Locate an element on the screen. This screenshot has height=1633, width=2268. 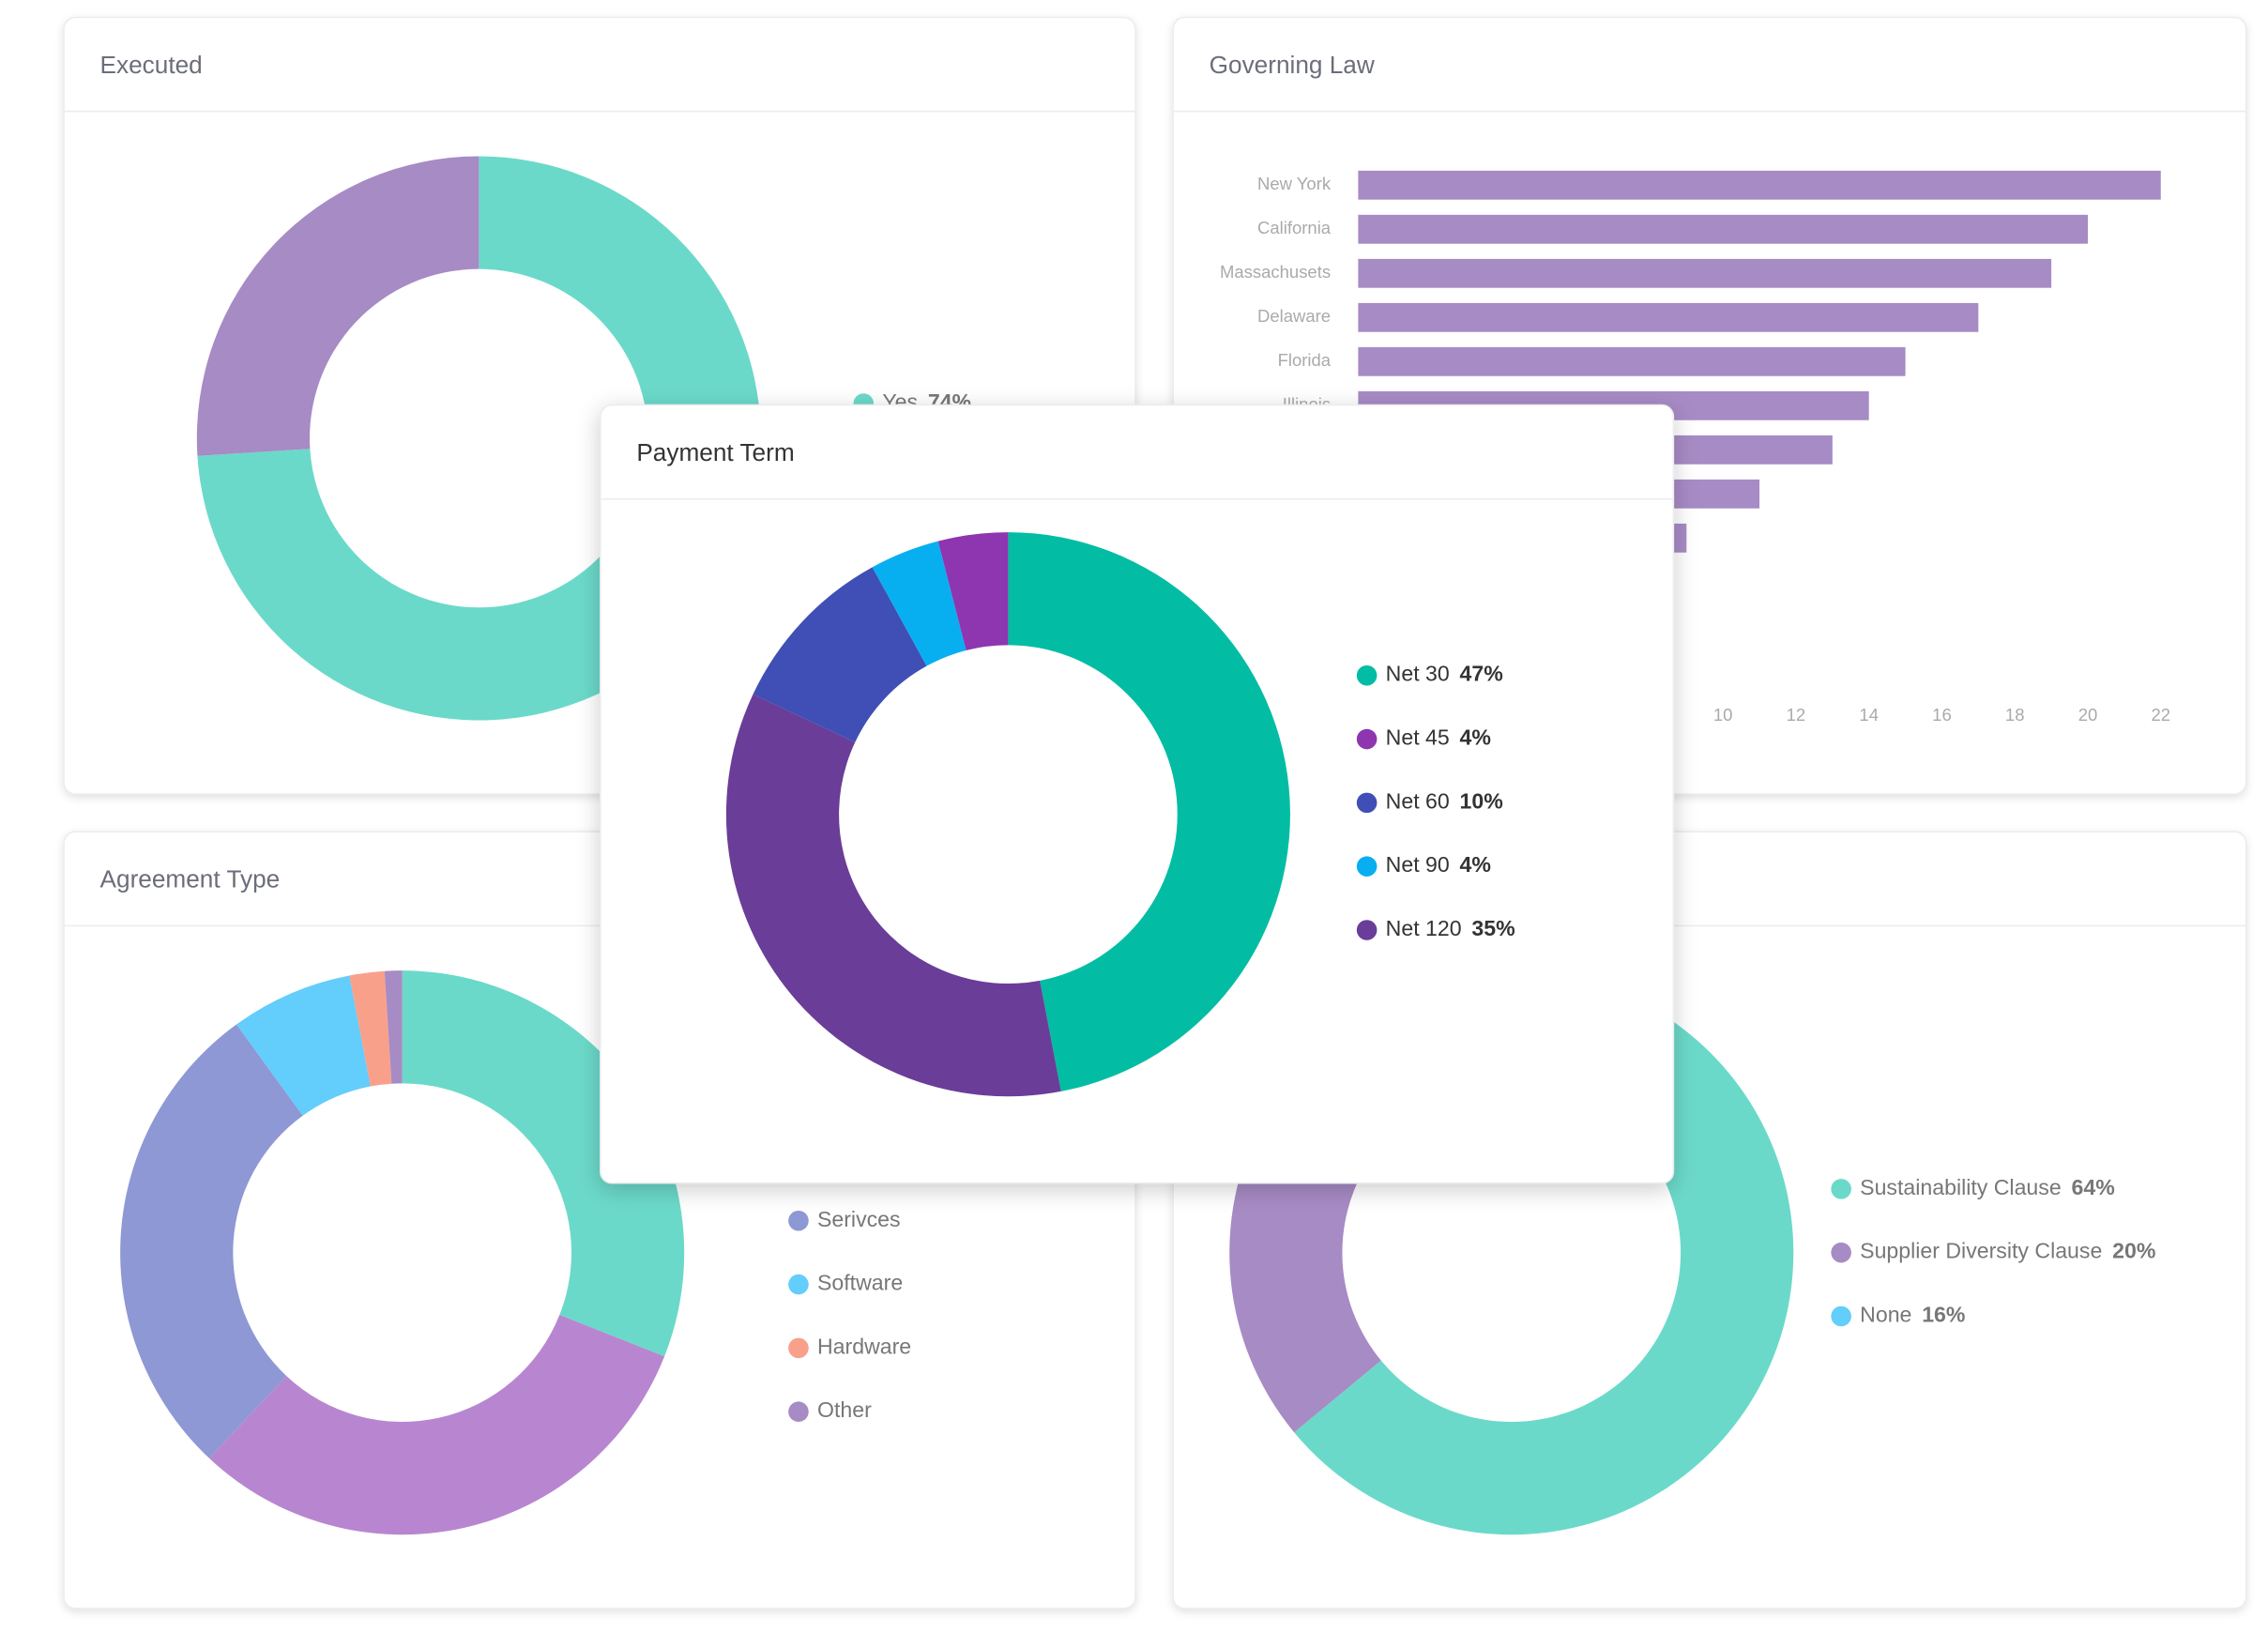
y-tick-label: Delaware is located at coordinates (1294, 316).